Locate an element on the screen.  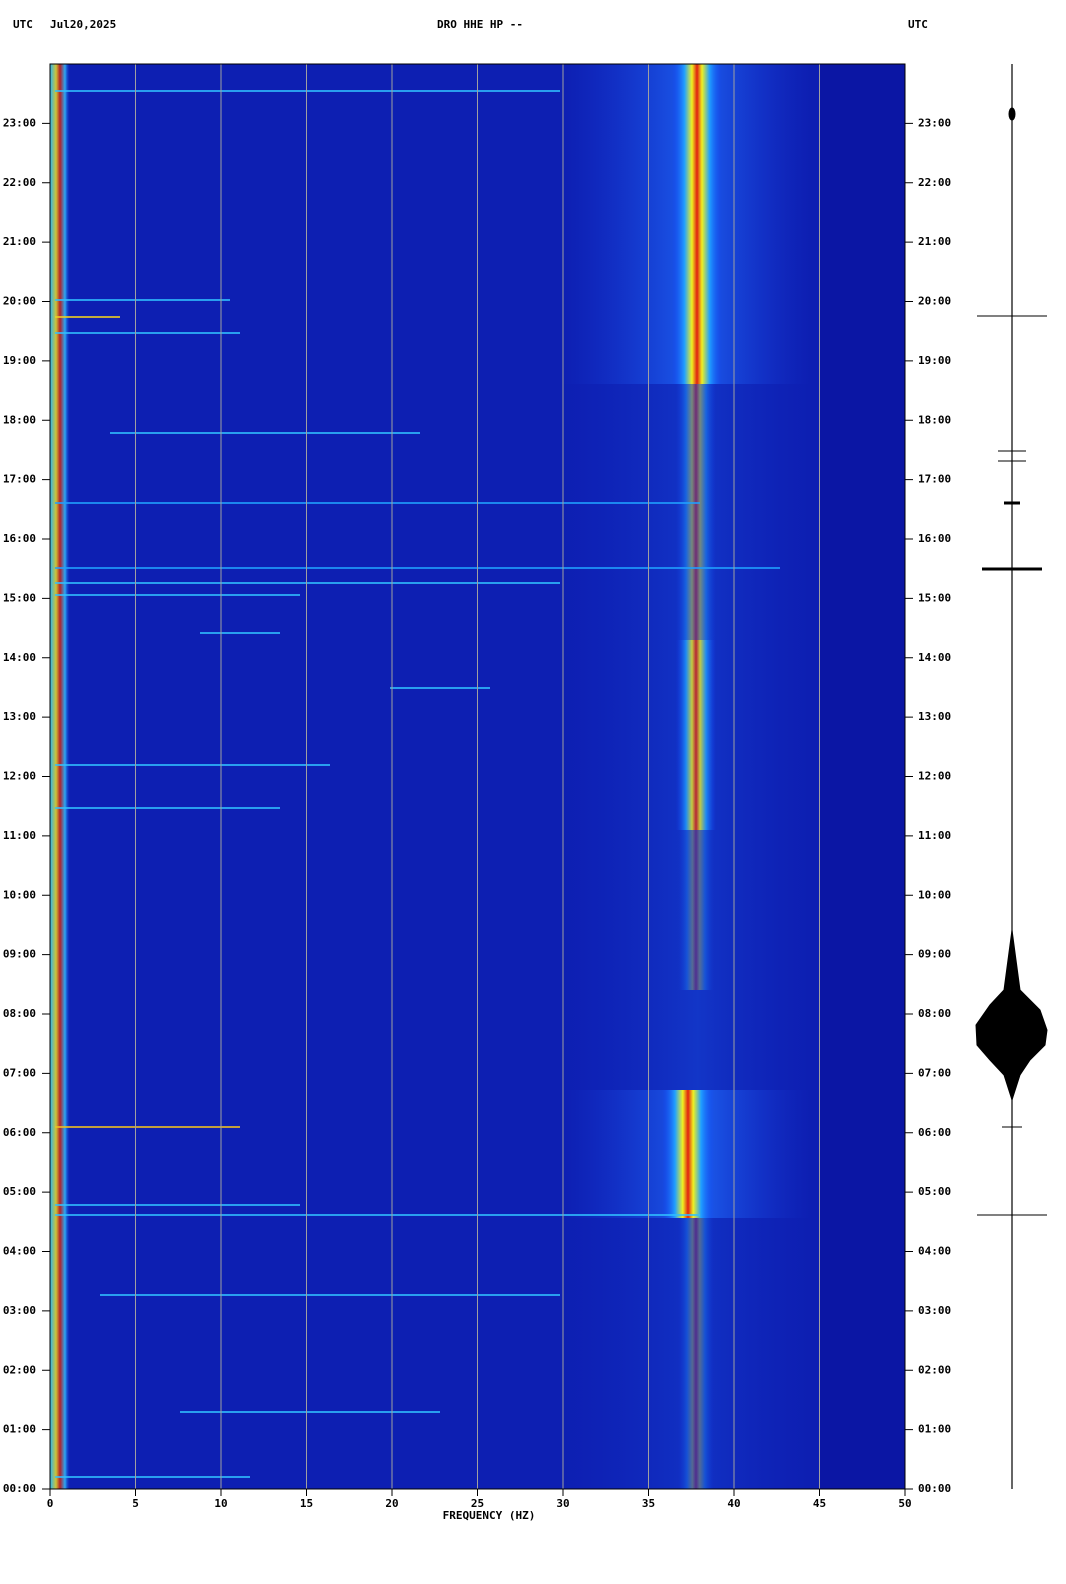
x-tick-label: 35 is located at coordinates (648, 1503).